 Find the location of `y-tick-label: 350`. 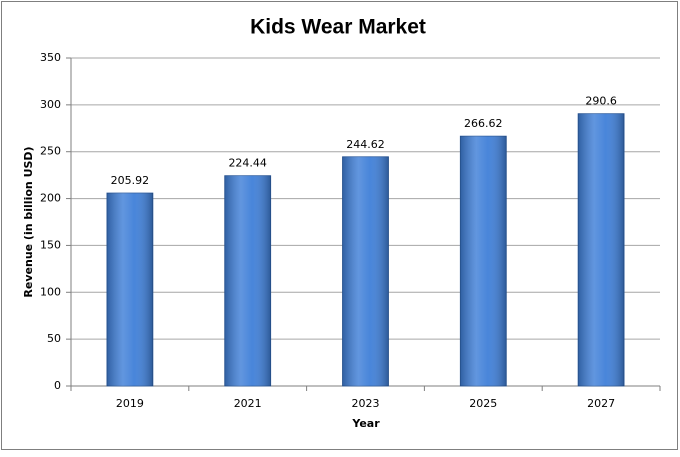

y-tick-label: 350 is located at coordinates (50, 57).